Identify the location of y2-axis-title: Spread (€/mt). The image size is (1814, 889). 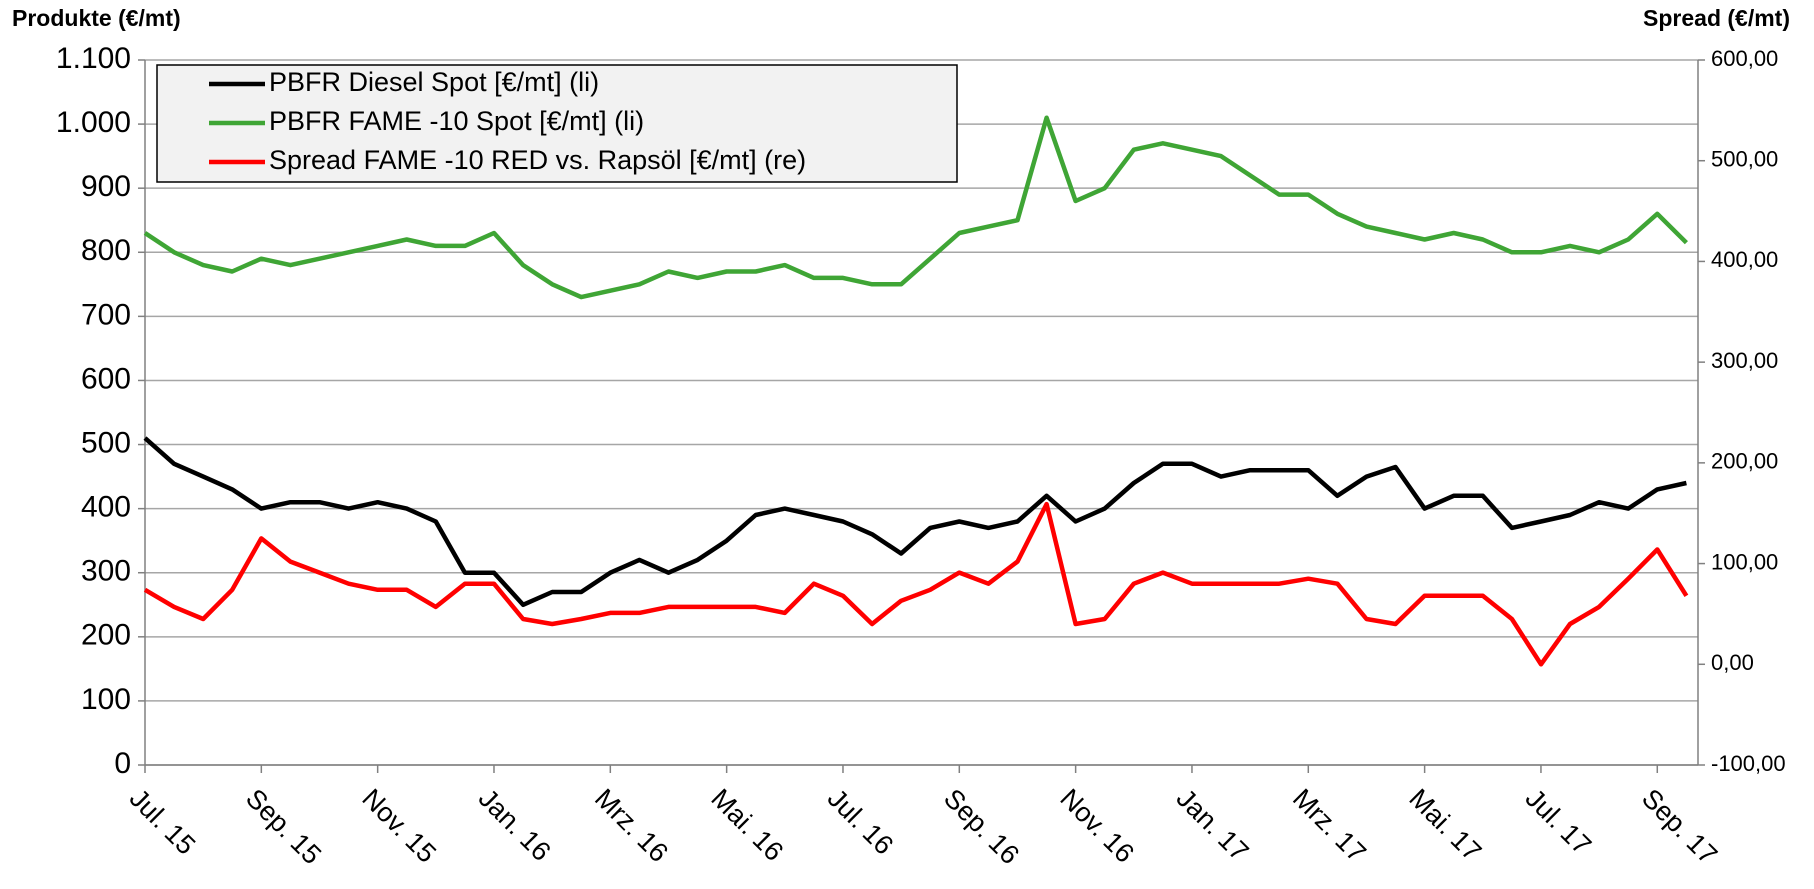
(1716, 18).